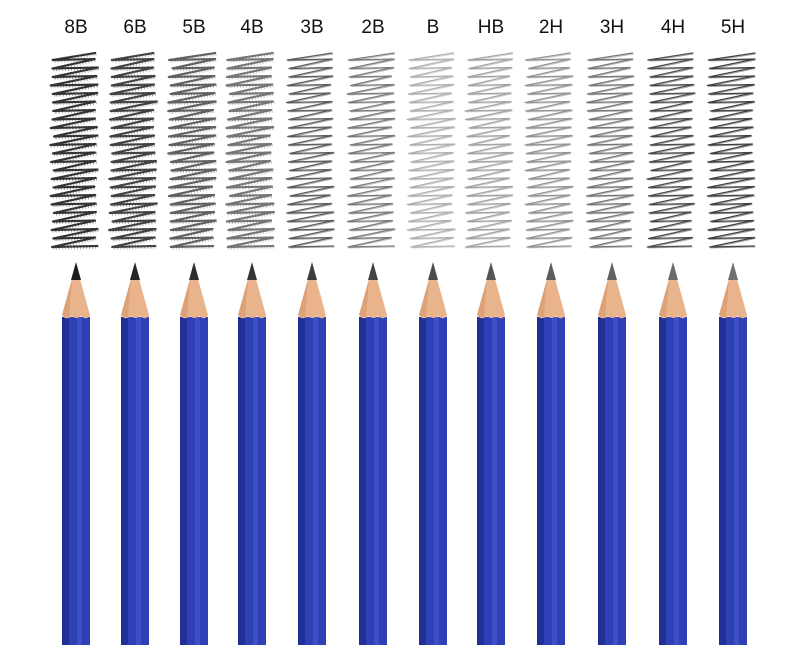 The height and width of the screenshot is (660, 790). I want to click on grade-label: HB, so click(491, 27).